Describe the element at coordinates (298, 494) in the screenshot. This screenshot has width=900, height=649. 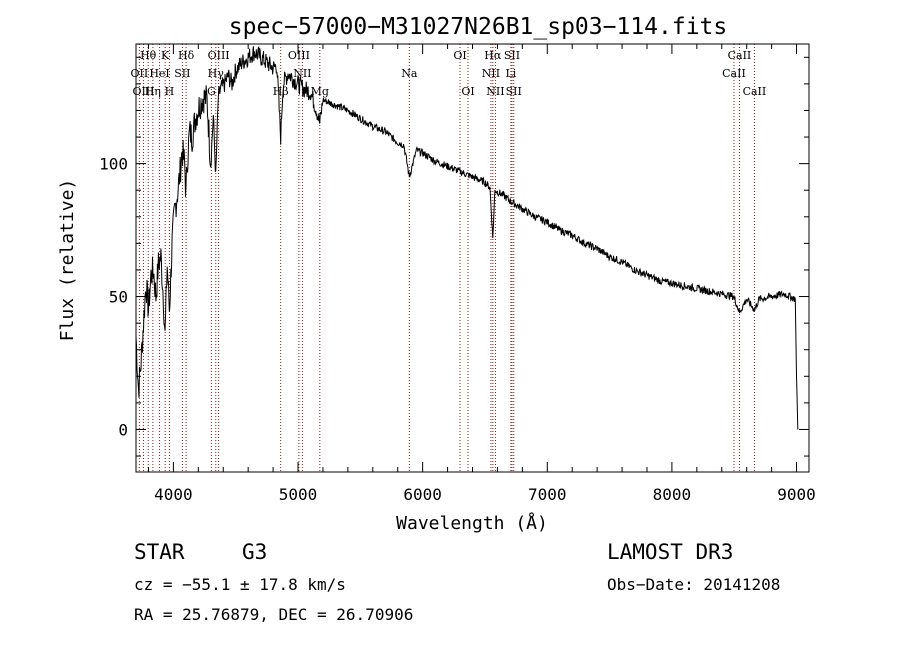
I see `x-tick-label: 5000` at that location.